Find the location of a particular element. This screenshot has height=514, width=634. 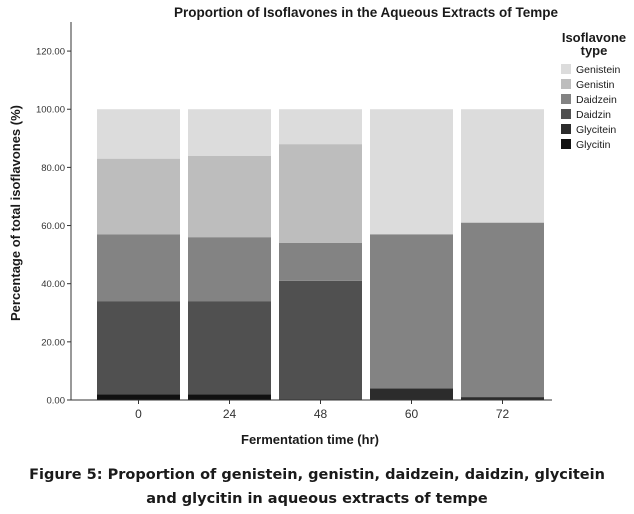

x-axis-ticks: 0 24 48 60 72 is located at coordinates (322, 410).